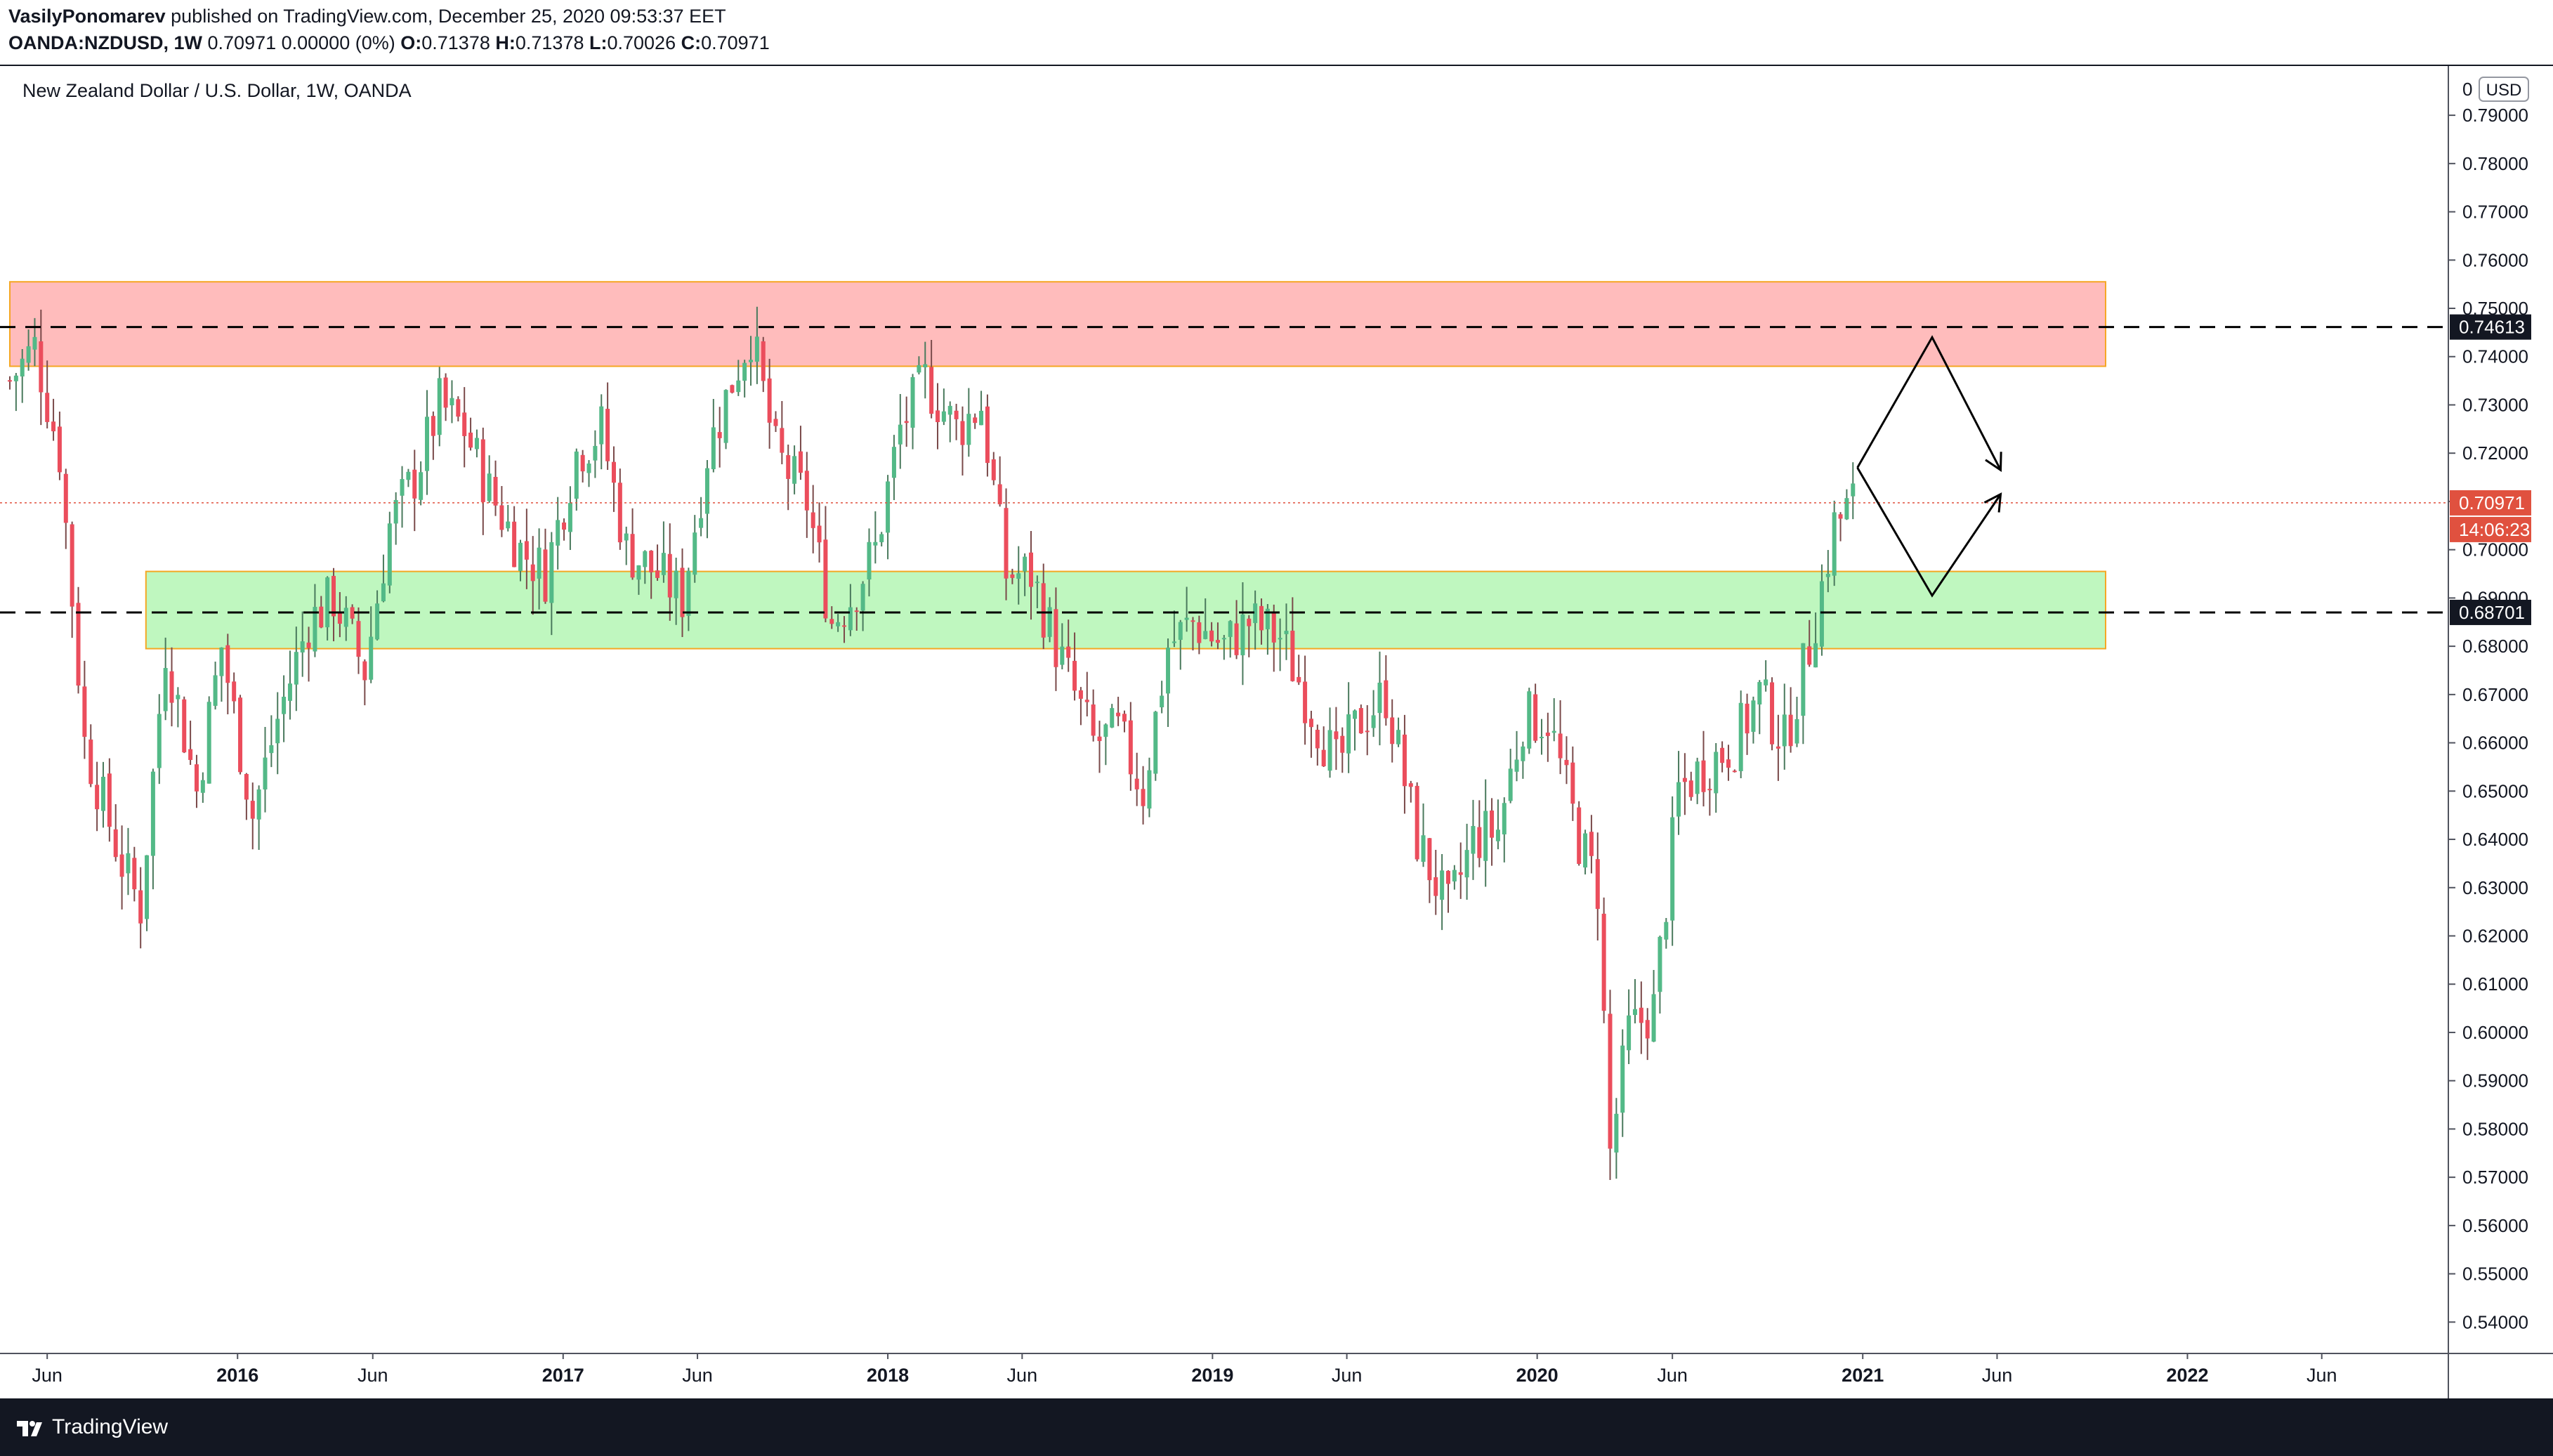  What do you see at coordinates (2495, 1225) in the screenshot?
I see `y-tick-label: 0.56000` at bounding box center [2495, 1225].